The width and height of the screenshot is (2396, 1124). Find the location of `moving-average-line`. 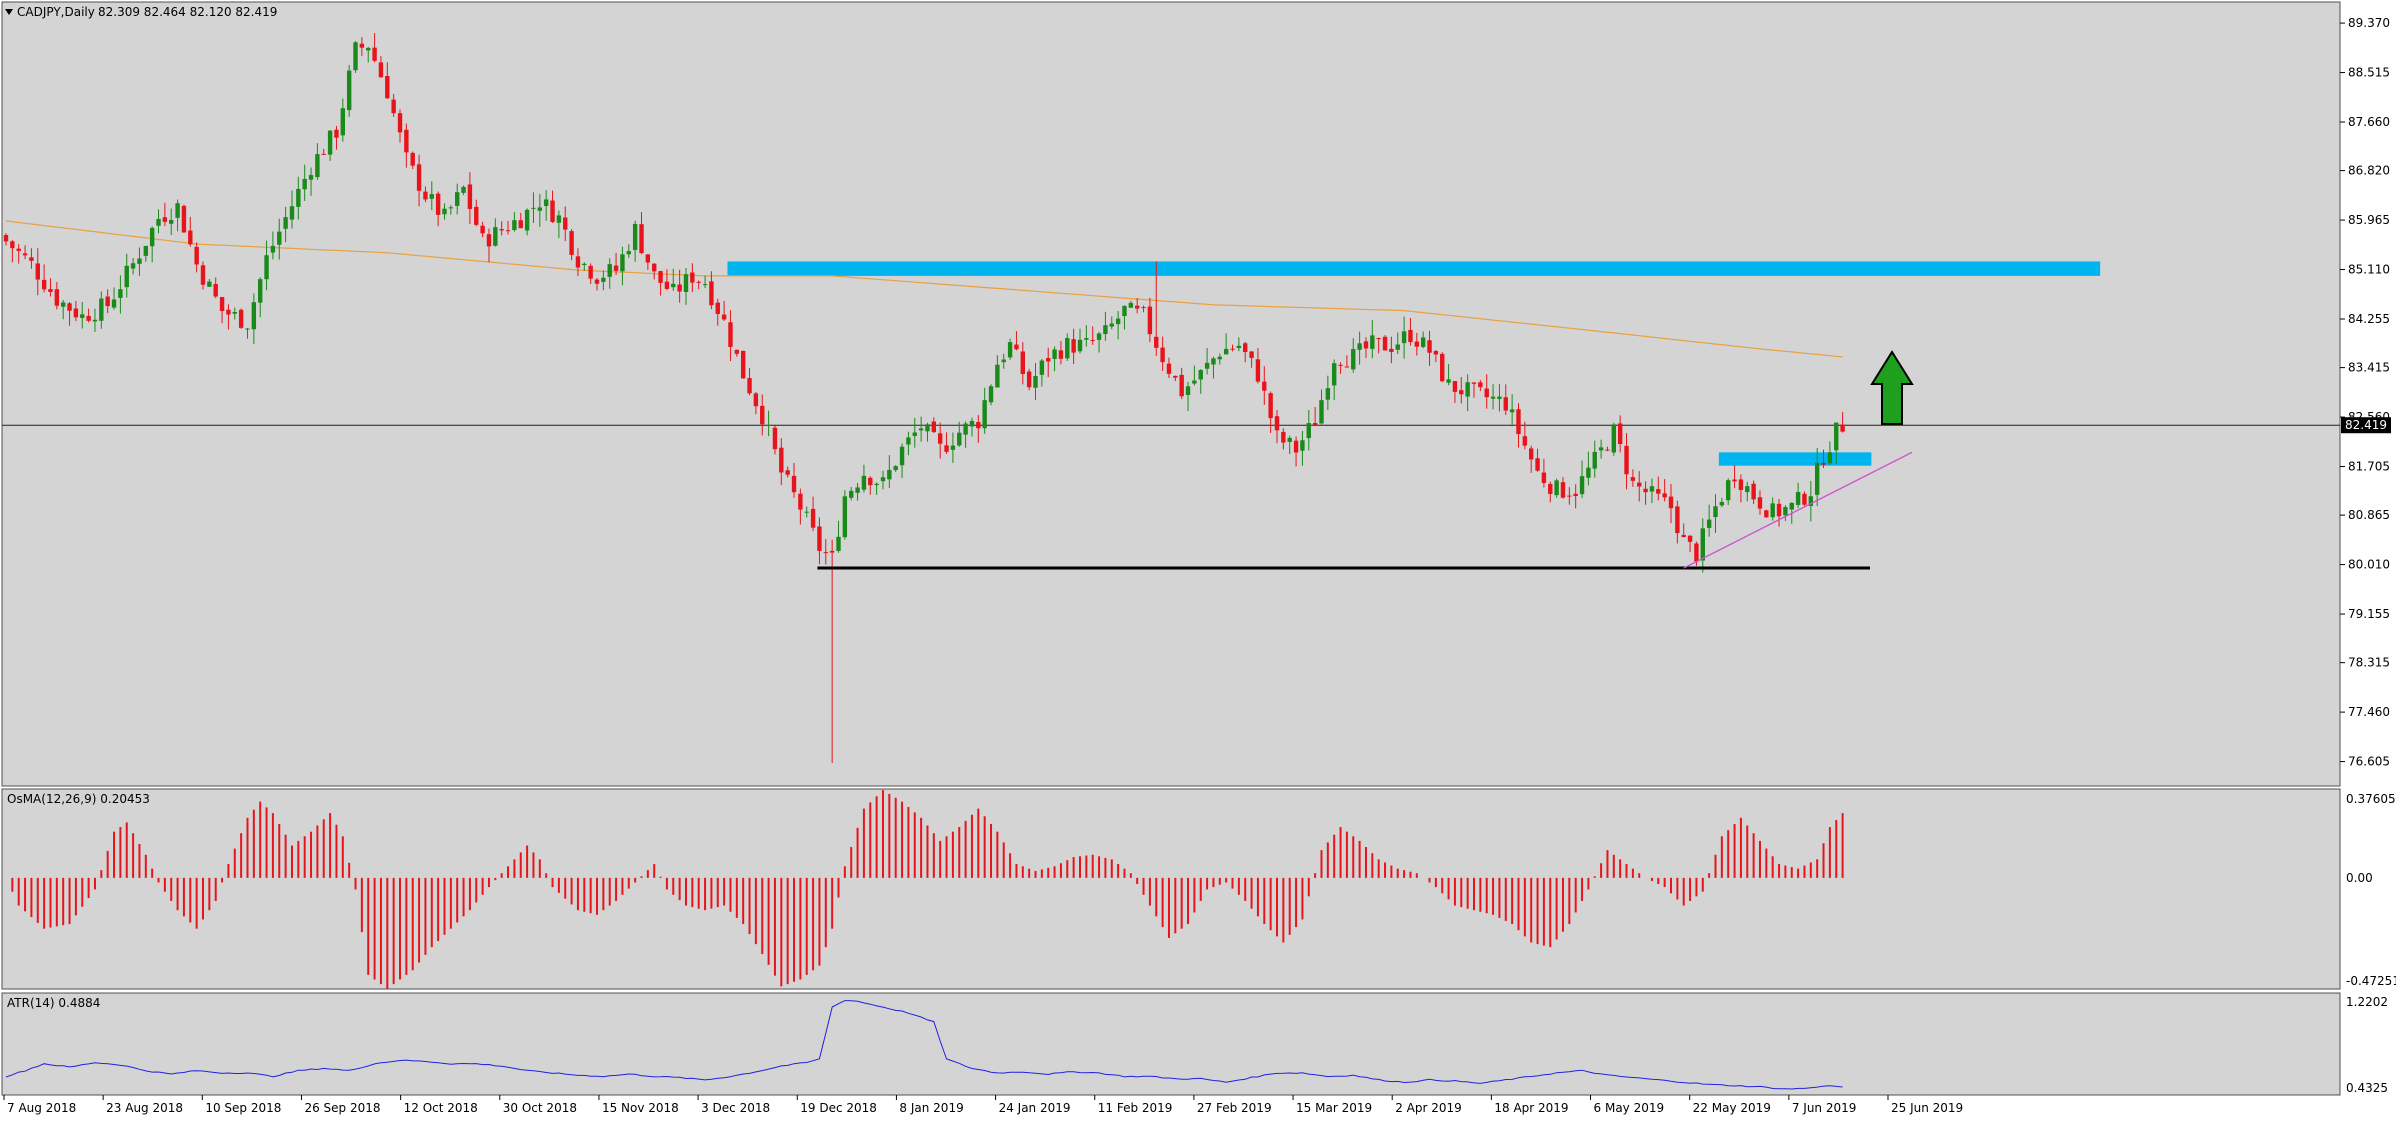

moving-average-line is located at coordinates (924, 289).